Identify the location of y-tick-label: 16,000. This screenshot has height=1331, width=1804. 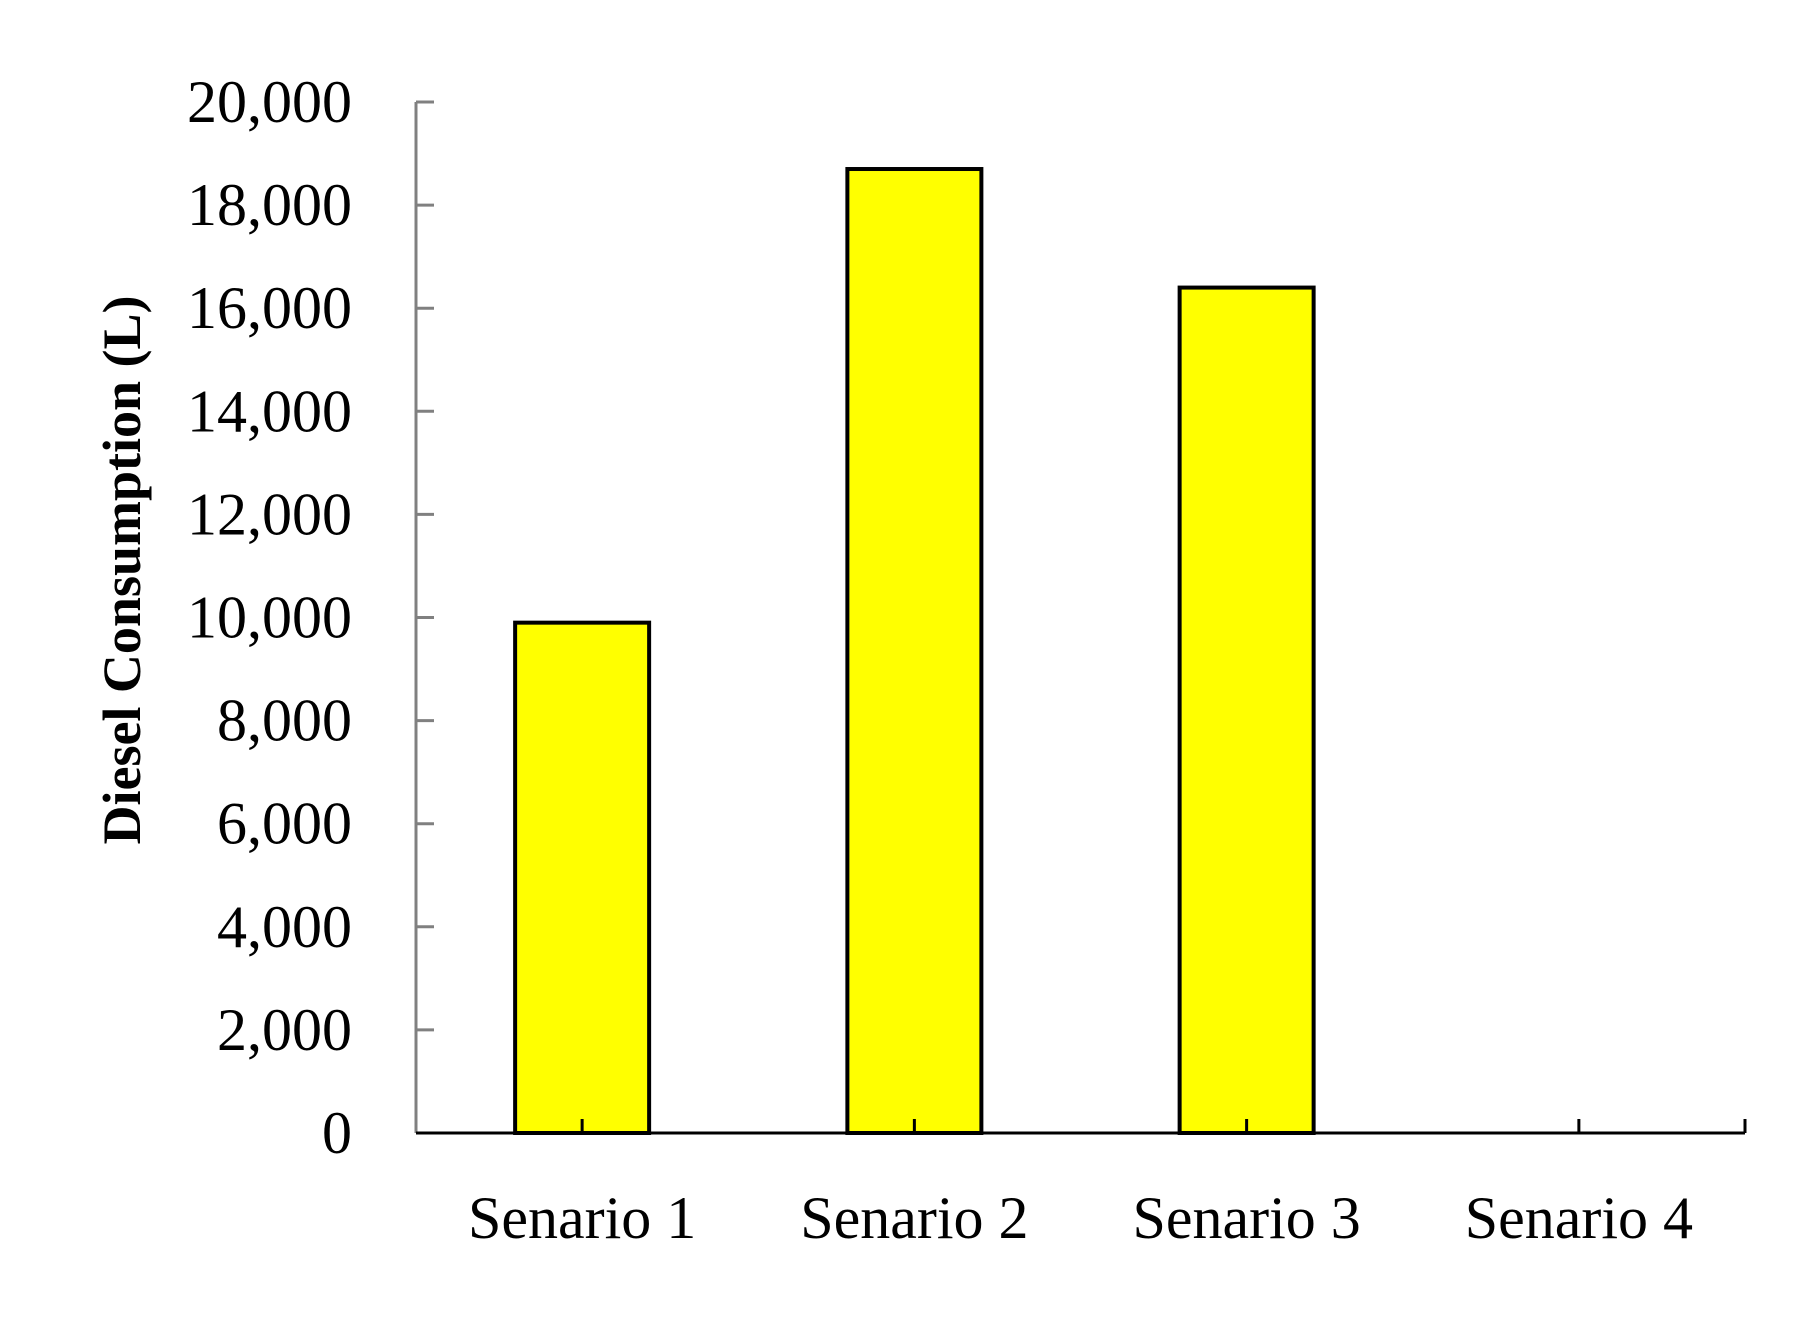
(269, 308).